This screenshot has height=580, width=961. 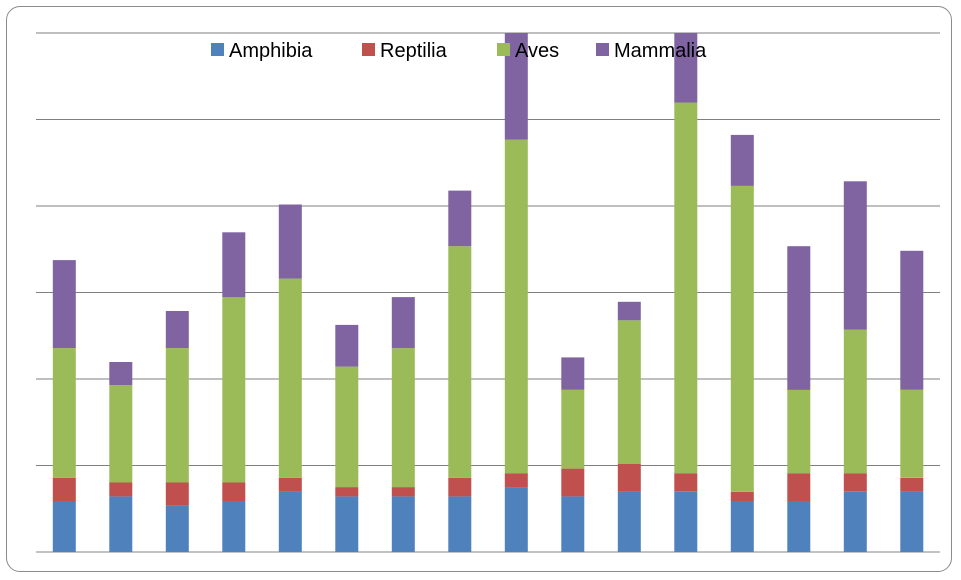 What do you see at coordinates (537, 51) in the screenshot?
I see `legend-label-aves: Aves` at bounding box center [537, 51].